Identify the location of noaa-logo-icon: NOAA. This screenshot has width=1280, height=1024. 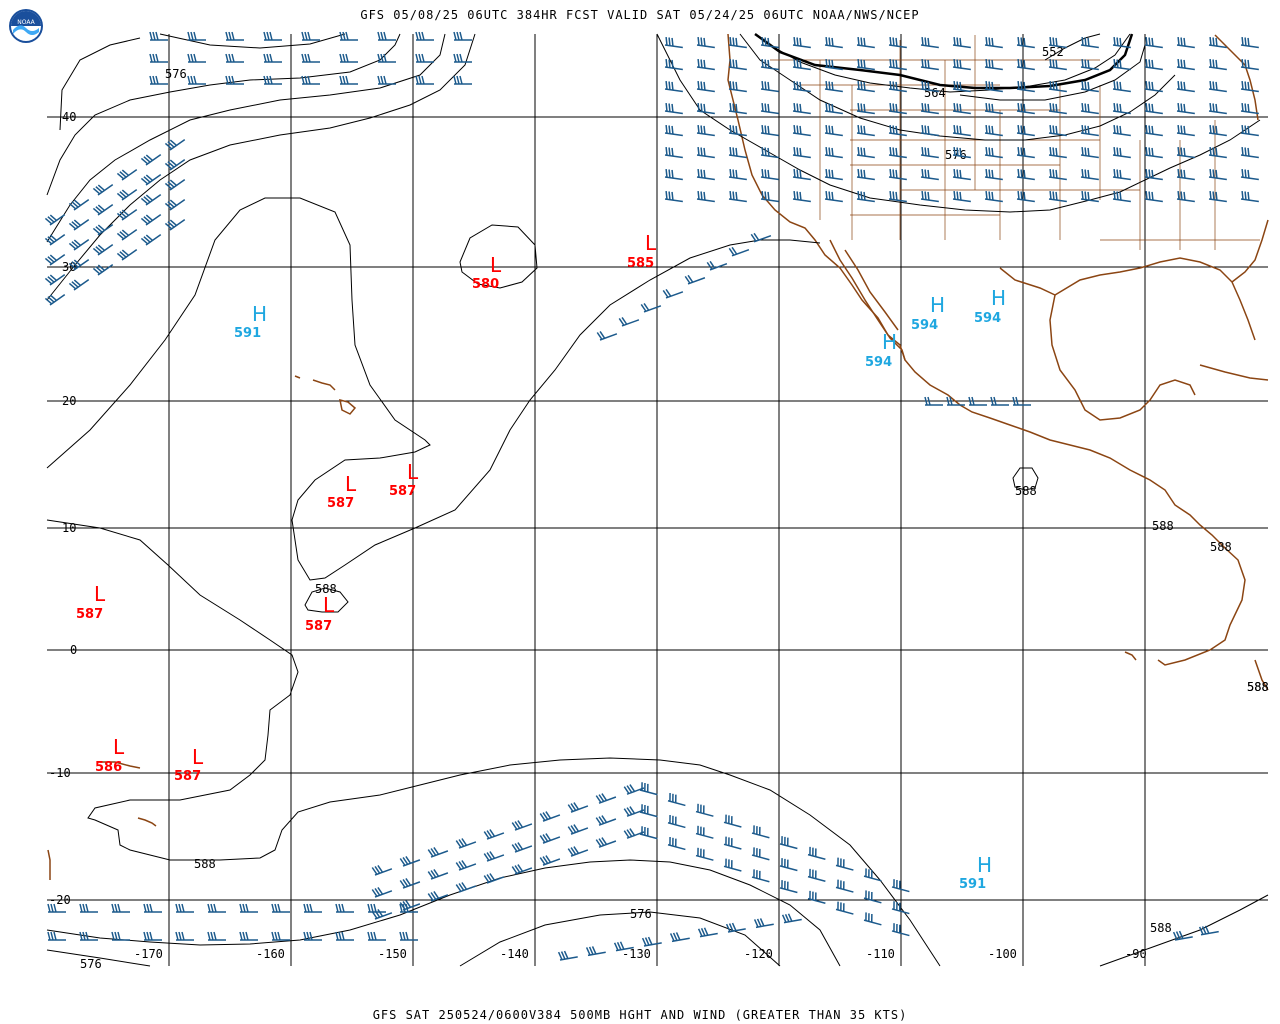
(26, 26).